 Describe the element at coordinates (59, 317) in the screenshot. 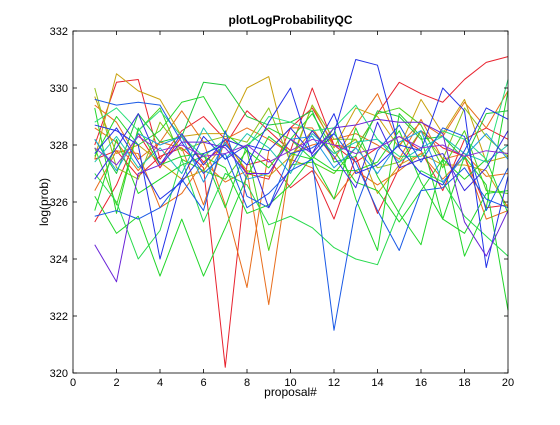

I see `y-tick-label: 322` at that location.